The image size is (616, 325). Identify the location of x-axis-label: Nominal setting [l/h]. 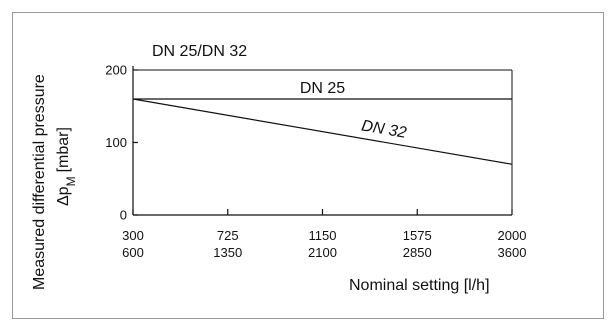
(419, 285).